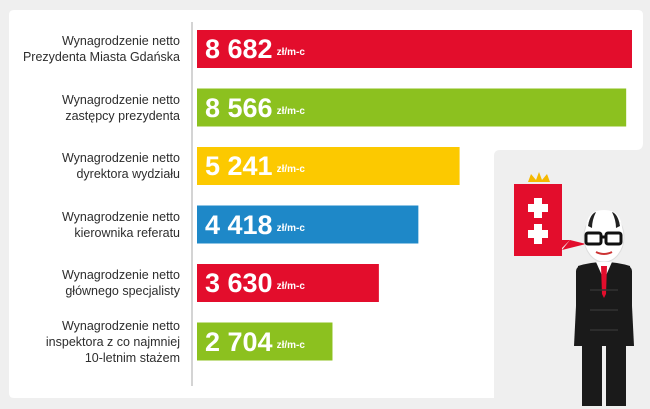 This screenshot has width=650, height=409. What do you see at coordinates (290, 345) in the screenshot?
I see `unit-label-5: zł/m-c` at bounding box center [290, 345].